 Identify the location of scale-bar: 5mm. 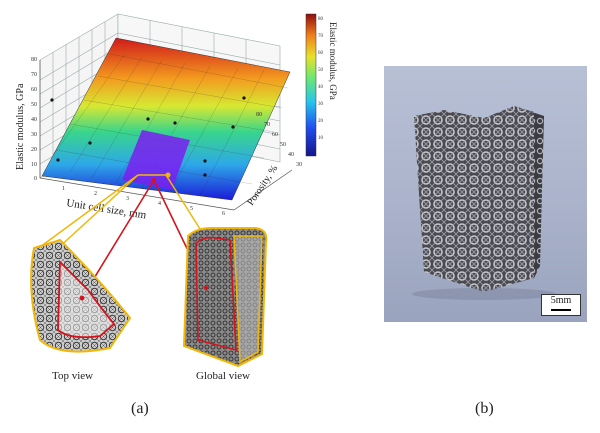
(561, 305).